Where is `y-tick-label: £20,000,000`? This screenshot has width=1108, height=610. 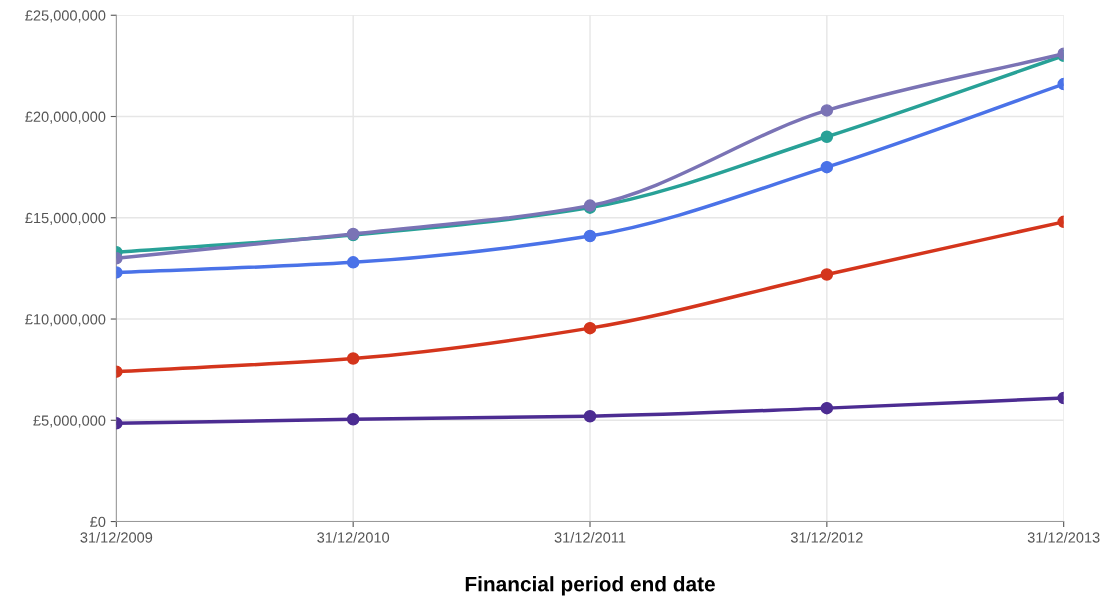
y-tick-label: £20,000,000 is located at coordinates (65, 117).